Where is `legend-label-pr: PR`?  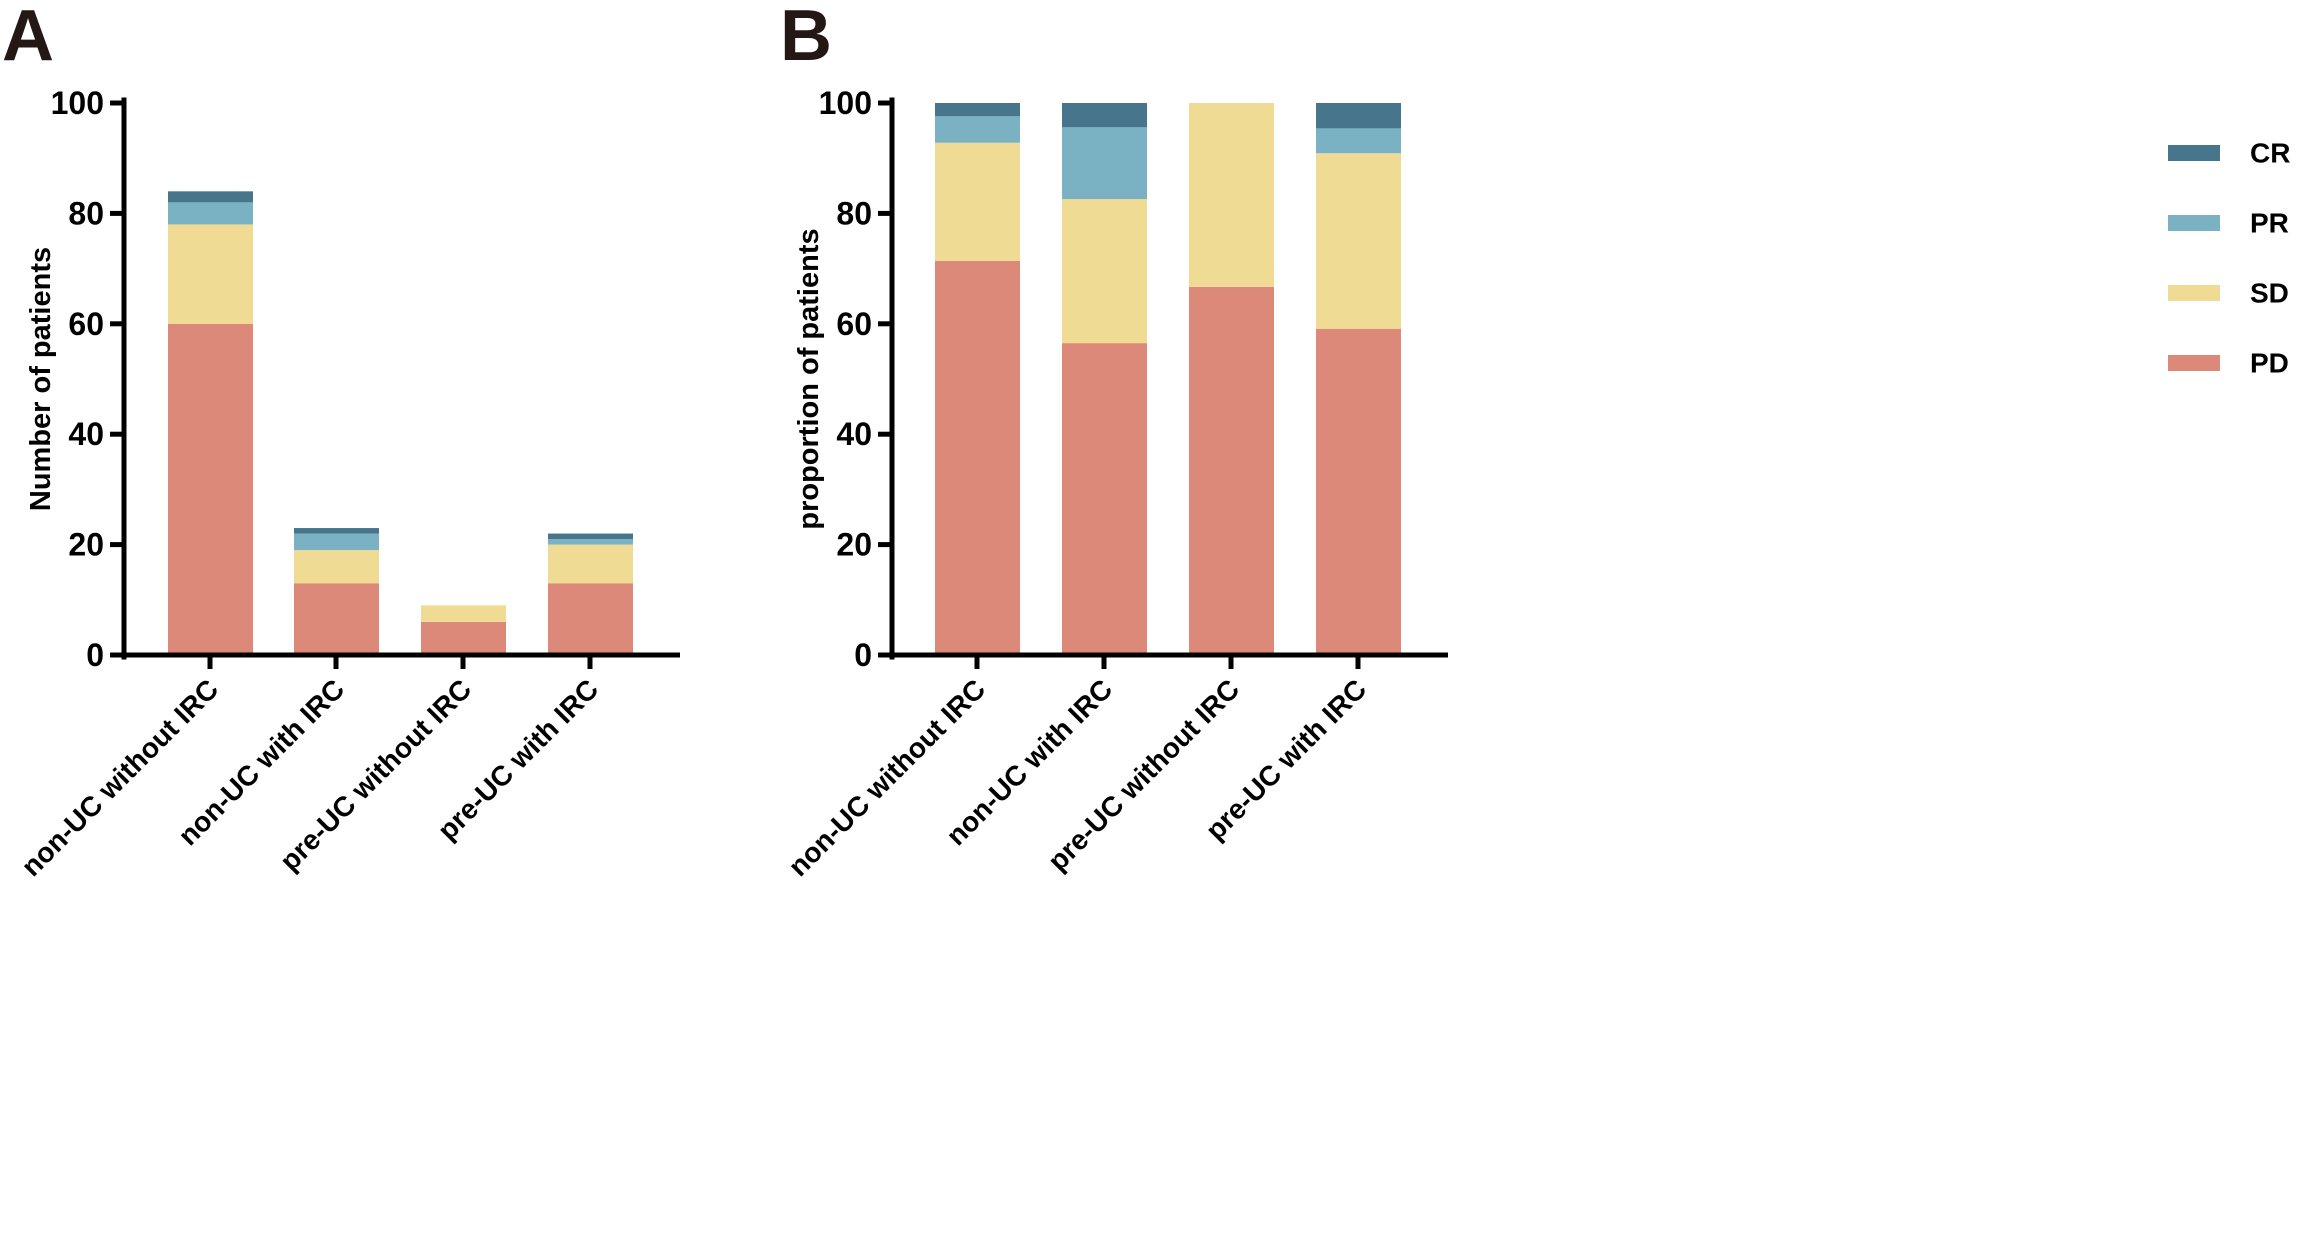
legend-label-pr: PR is located at coordinates (2269, 223).